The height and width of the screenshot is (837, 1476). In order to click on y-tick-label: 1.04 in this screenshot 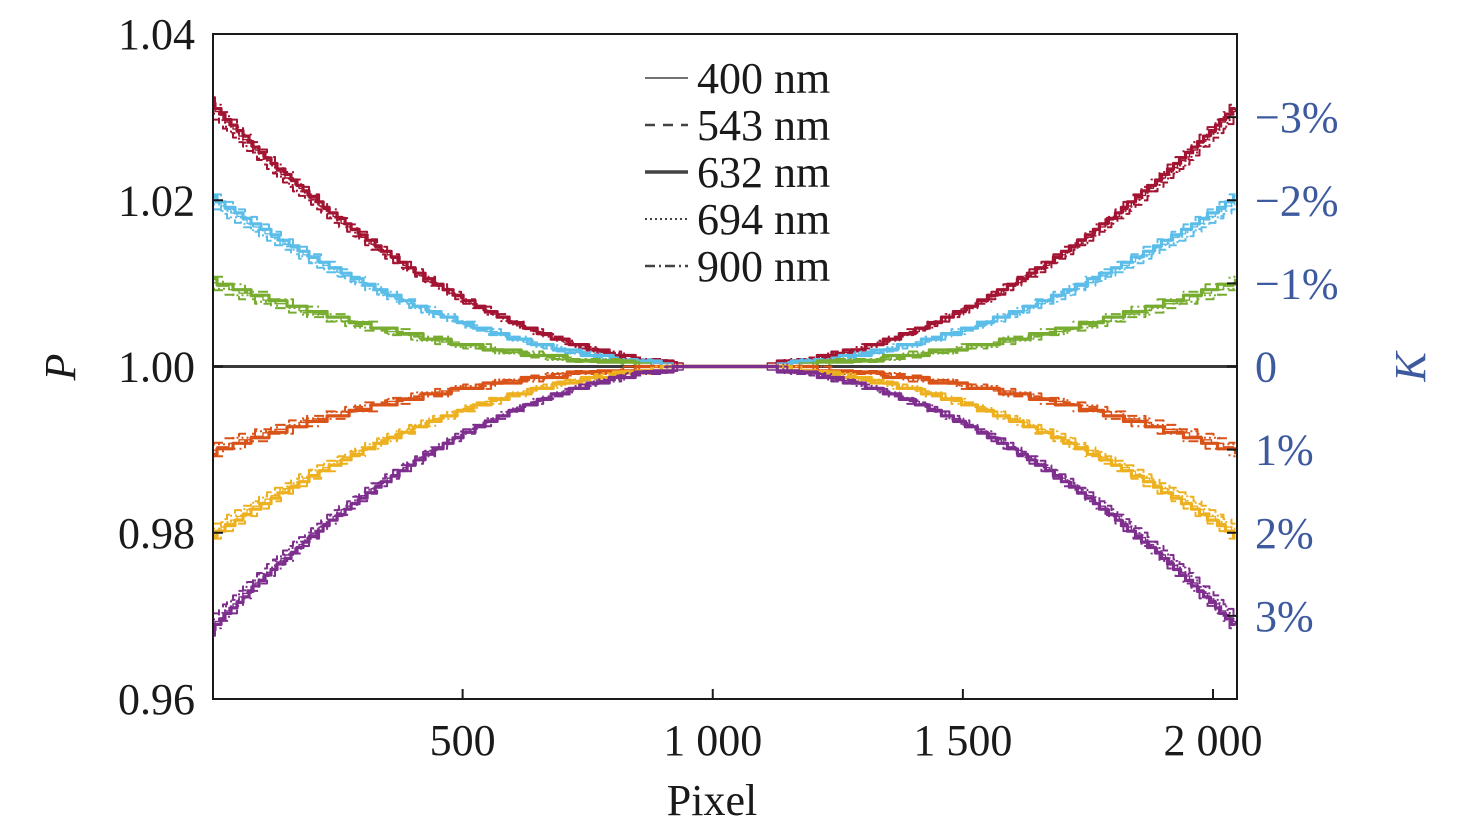, I will do `click(156, 34)`.